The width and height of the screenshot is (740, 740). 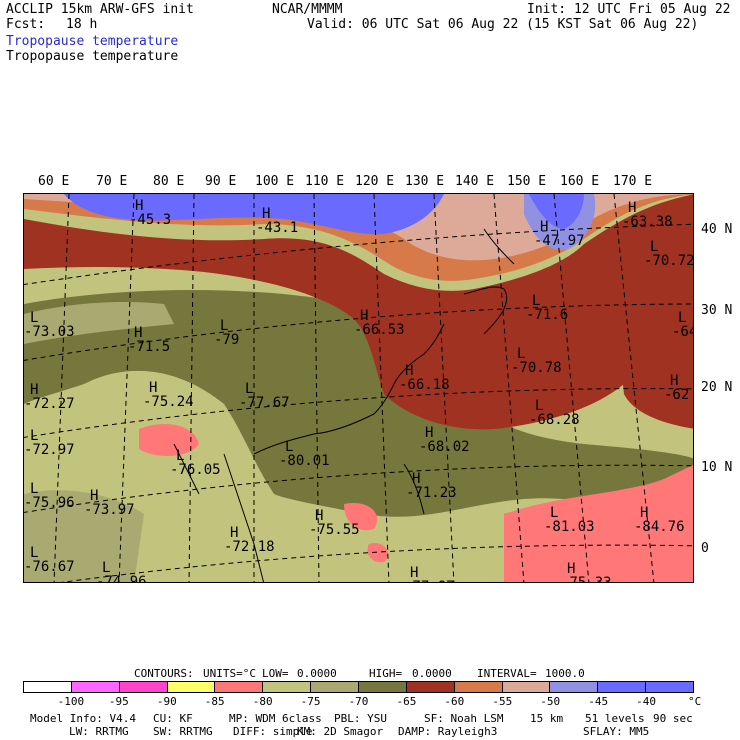 What do you see at coordinates (432, 673) in the screenshot?
I see `contours-high: 0.0000` at bounding box center [432, 673].